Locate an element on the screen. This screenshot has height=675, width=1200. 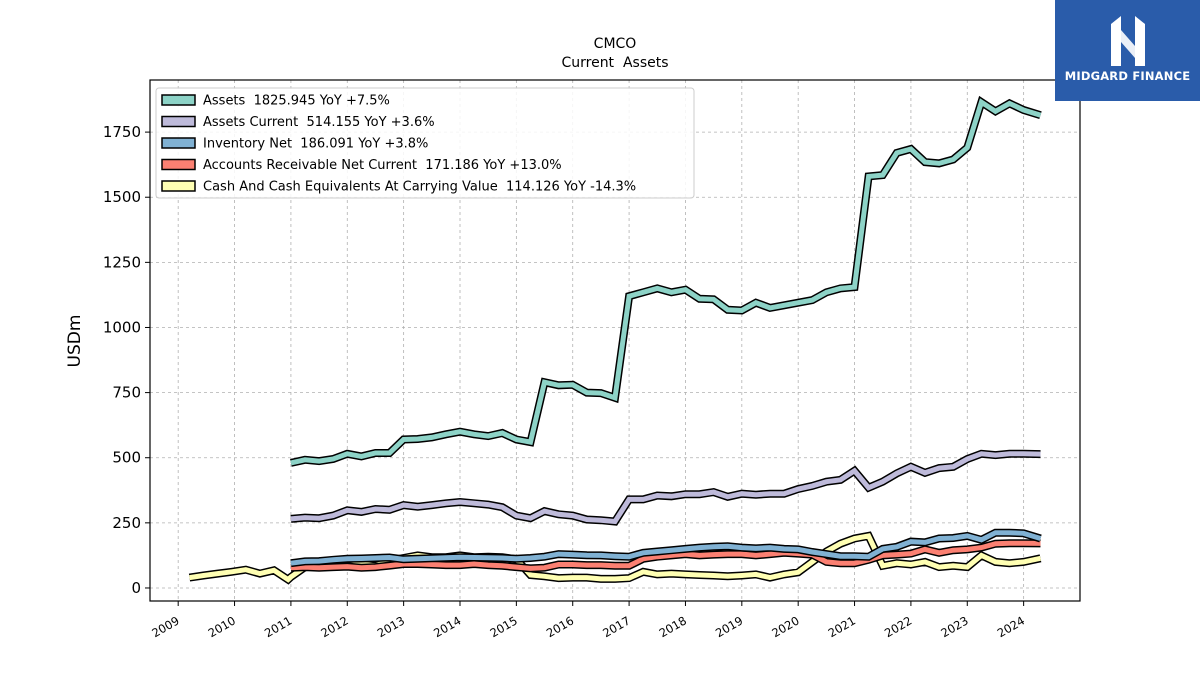
x-tick-label: 2016 is located at coordinates (560, 626).